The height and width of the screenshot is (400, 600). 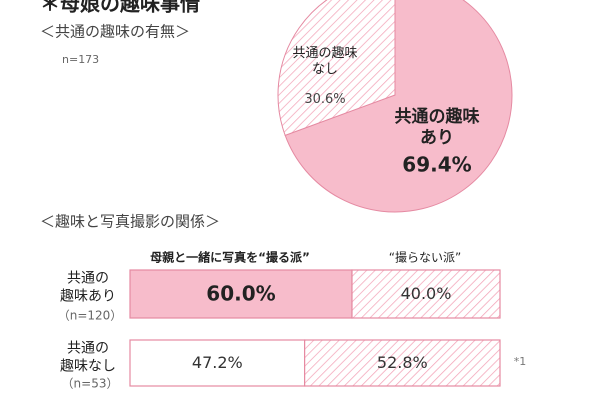 I want to click on slice-label: 共通の趣味 あり, so click(x=437, y=127).